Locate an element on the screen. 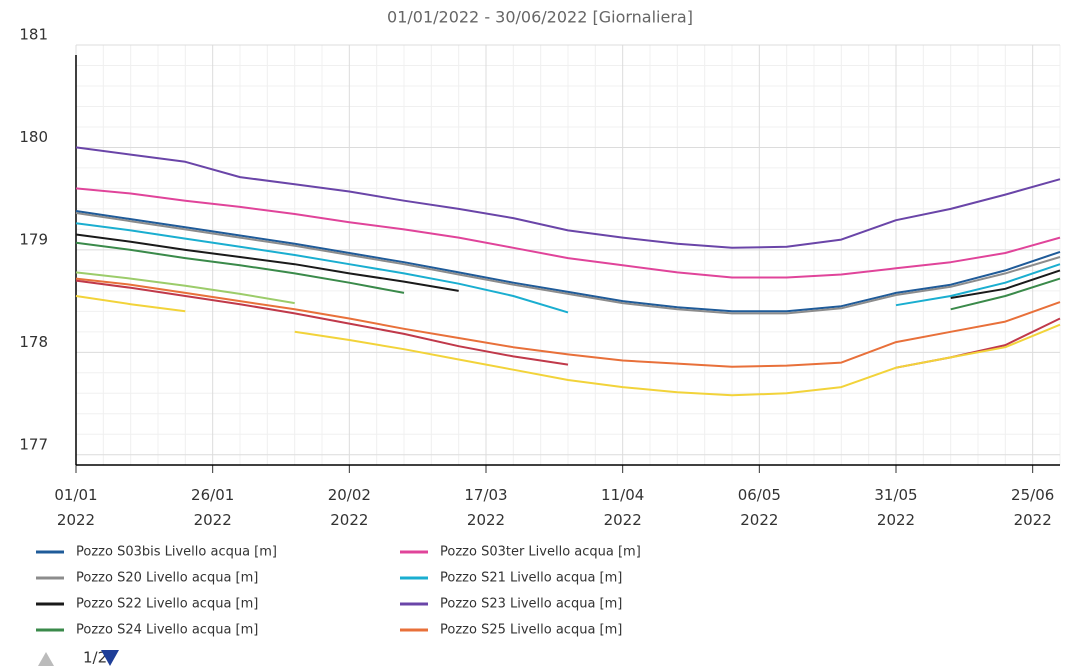 Image resolution: width=1067 pixels, height=670 pixels. x-tick-label: 11/04 2022 is located at coordinates (622, 507).